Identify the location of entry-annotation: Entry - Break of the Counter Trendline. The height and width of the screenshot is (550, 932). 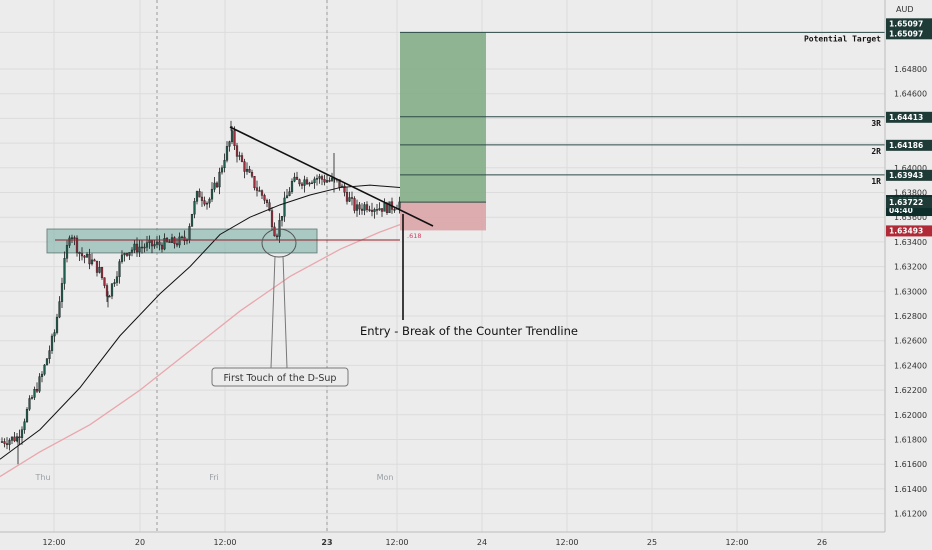
(469, 331).